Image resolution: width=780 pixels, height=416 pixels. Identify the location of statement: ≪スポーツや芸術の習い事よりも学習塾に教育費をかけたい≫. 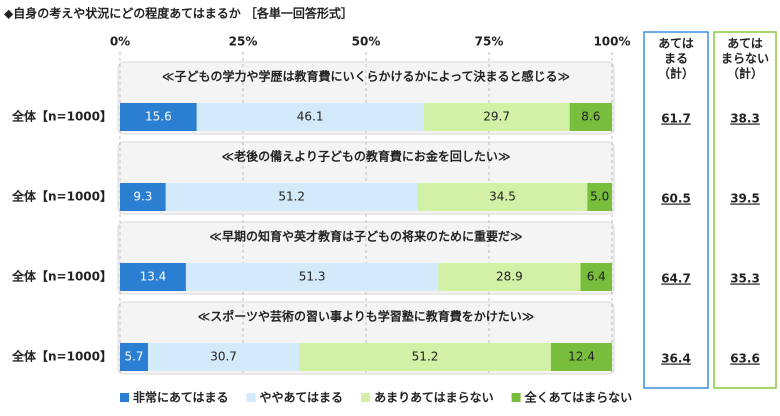
(366, 316).